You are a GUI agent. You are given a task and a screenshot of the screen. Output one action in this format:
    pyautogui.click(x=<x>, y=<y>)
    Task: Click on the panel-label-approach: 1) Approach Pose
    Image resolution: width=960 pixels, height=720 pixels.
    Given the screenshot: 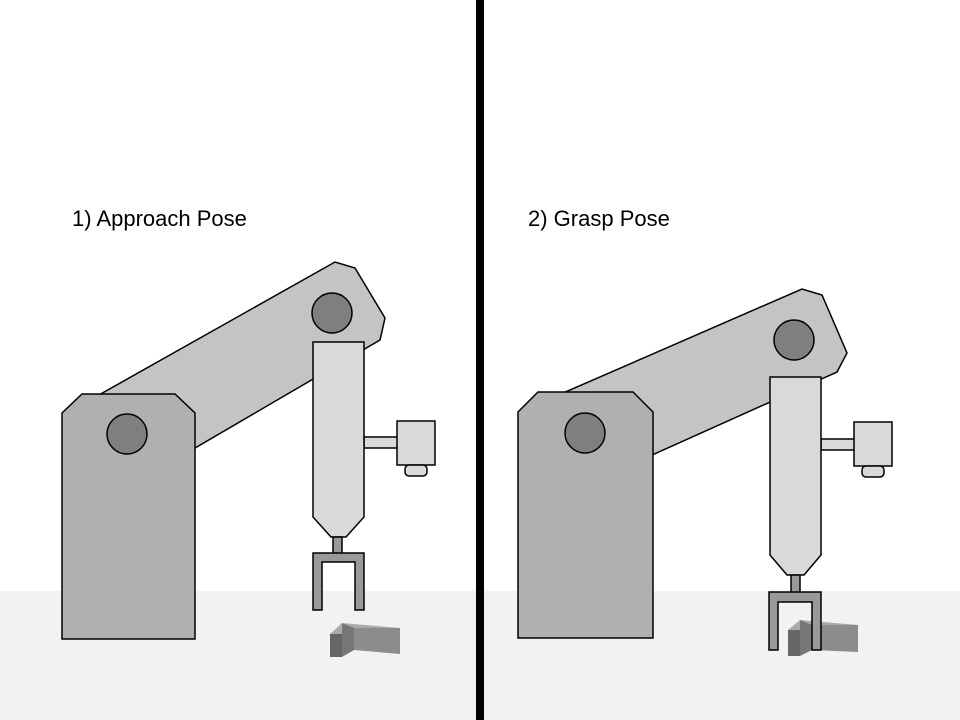 What is the action you would take?
    pyautogui.click(x=159, y=218)
    